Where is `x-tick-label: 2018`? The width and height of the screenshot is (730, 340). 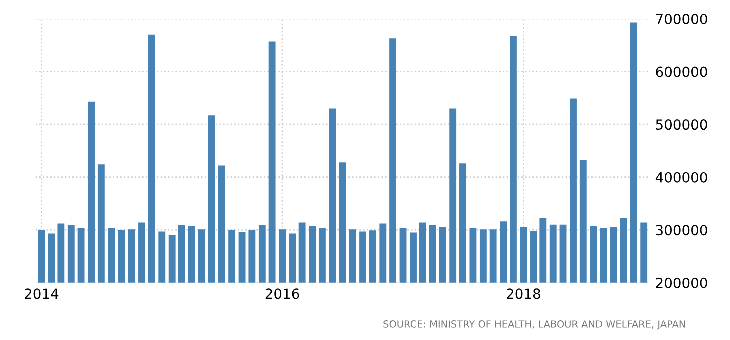 x-tick-label: 2018 is located at coordinates (523, 294).